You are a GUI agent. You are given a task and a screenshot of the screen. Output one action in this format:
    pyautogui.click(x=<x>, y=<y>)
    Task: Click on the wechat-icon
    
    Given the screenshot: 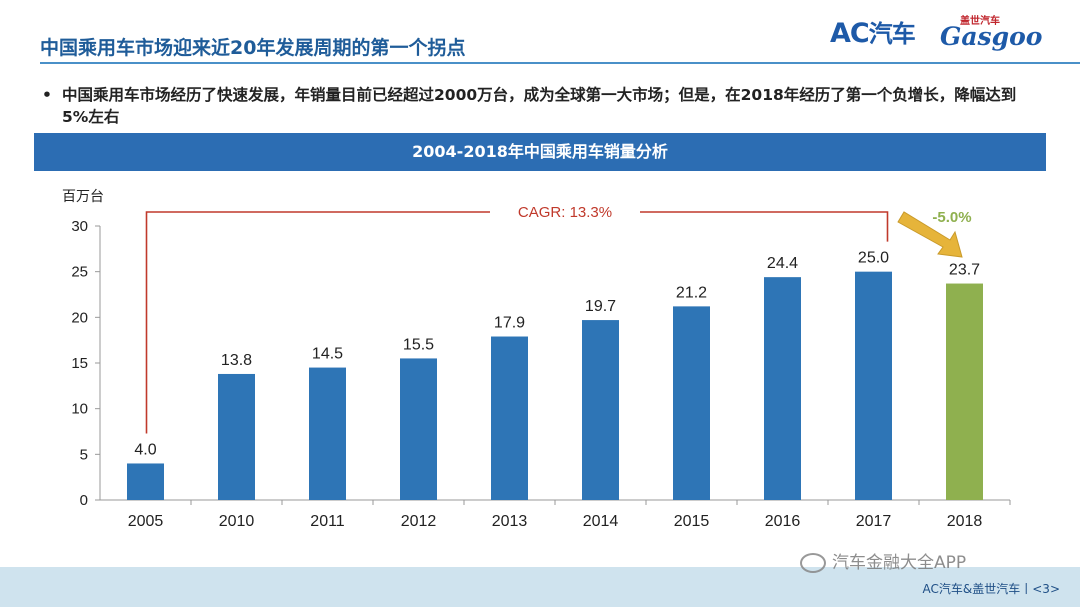 What is the action you would take?
    pyautogui.click(x=813, y=563)
    